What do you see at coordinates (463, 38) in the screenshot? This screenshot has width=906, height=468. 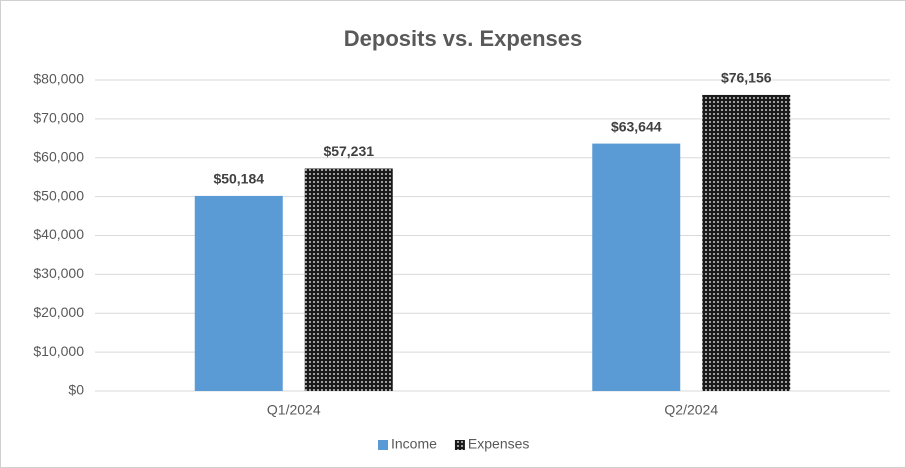 I see `chart-title: Deposits vs. Expenses` at bounding box center [463, 38].